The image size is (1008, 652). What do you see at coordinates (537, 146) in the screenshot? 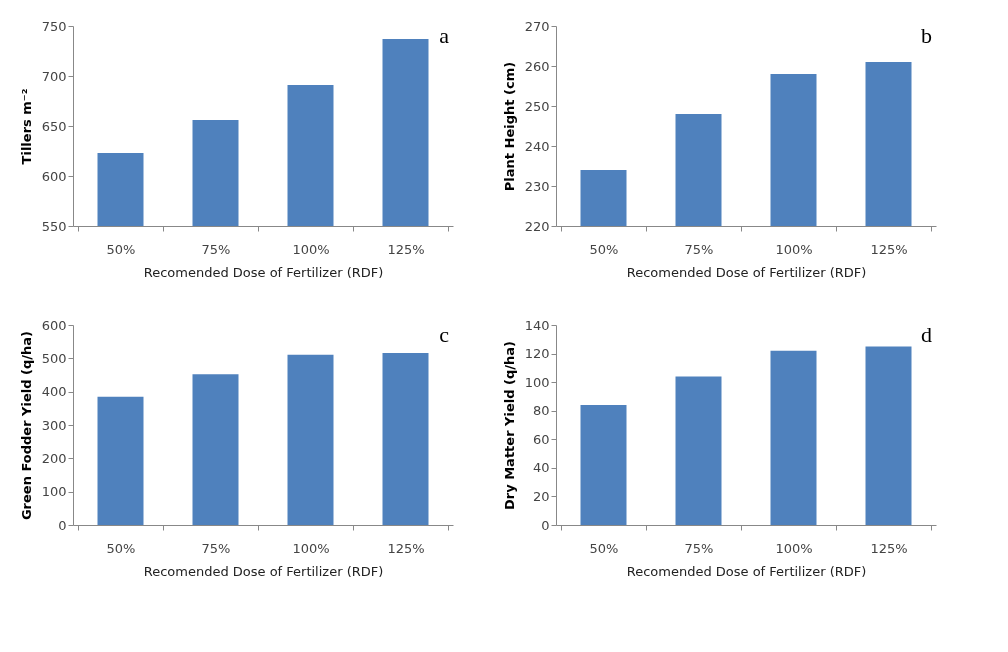
I see `y-tick-label: 240` at bounding box center [537, 146].